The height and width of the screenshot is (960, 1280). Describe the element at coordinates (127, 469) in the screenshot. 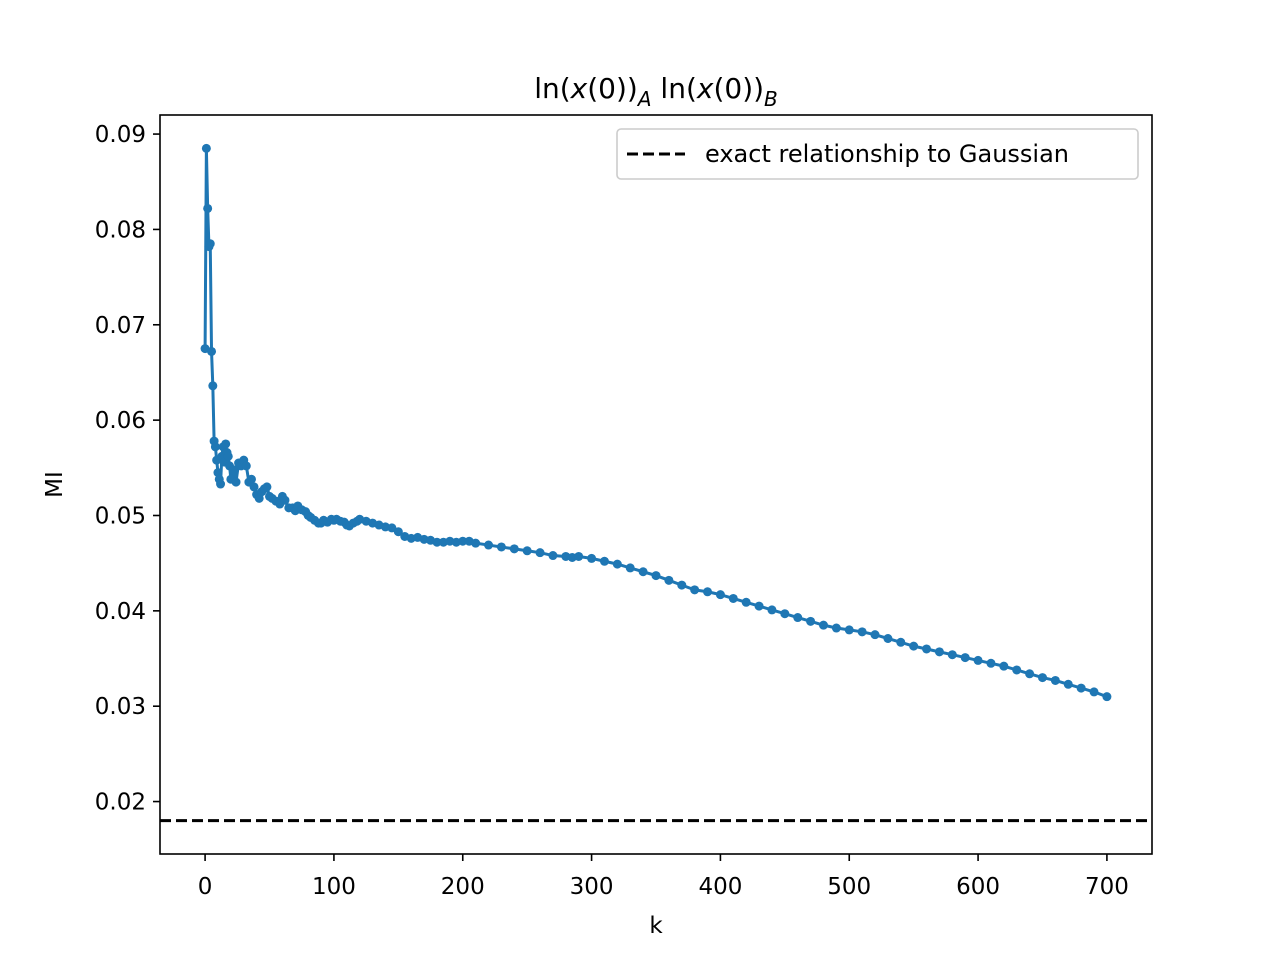

I see `y-axis: 0.02 0.03 0.04 0.05 0.06 0.07 0.08 0.09` at that location.